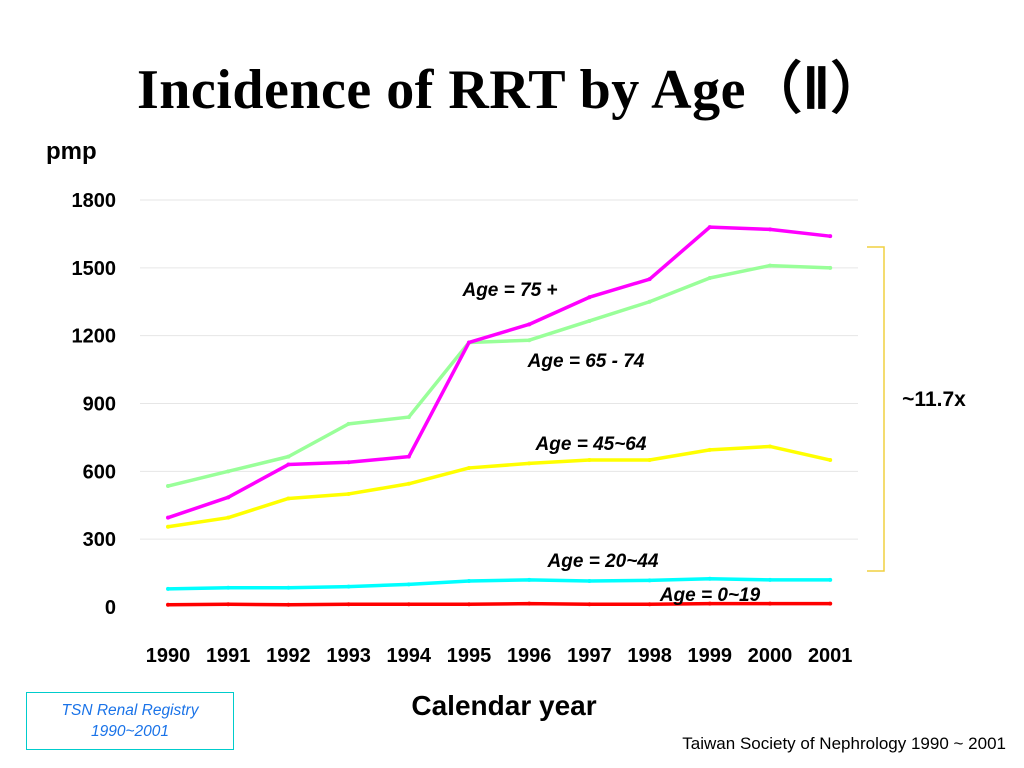 Image resolution: width=1024 pixels, height=768 pixels. What do you see at coordinates (770, 656) in the screenshot?
I see `x-tick-label: 2000` at bounding box center [770, 656].